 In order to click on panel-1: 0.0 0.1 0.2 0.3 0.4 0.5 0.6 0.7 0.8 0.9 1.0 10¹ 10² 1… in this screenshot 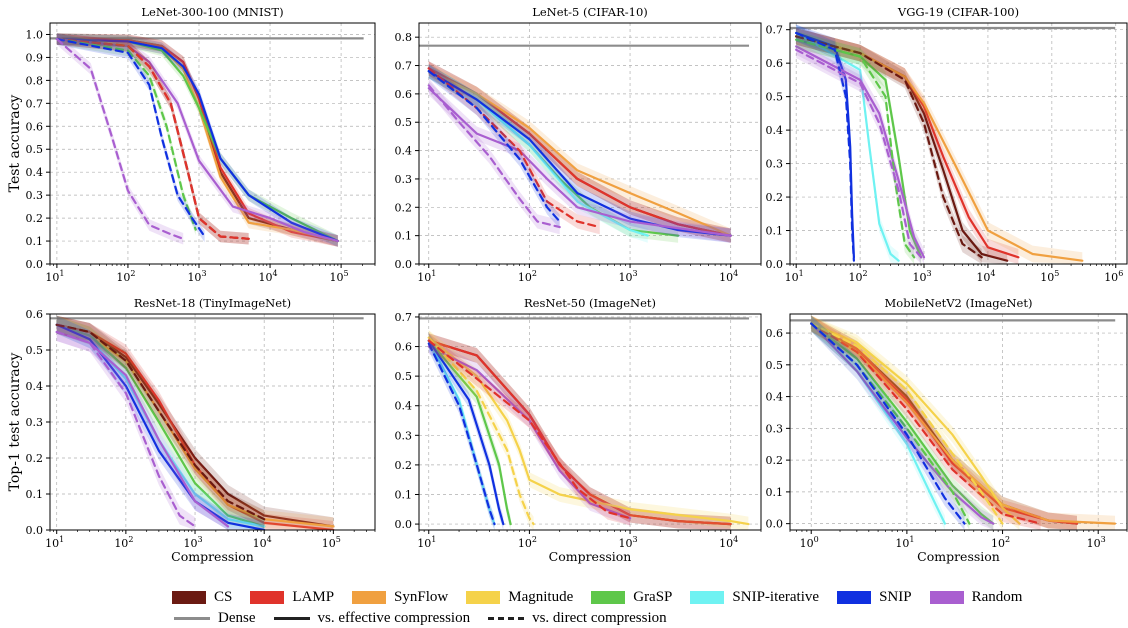, I will do `click(191, 144)`.